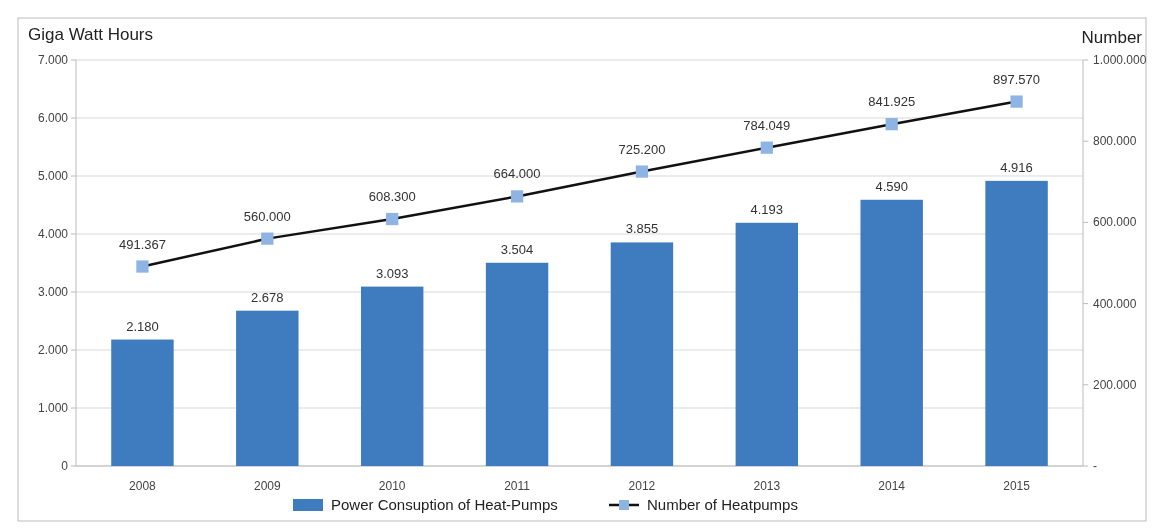  What do you see at coordinates (767, 125) in the screenshot?
I see `data-label: 784.049` at bounding box center [767, 125].